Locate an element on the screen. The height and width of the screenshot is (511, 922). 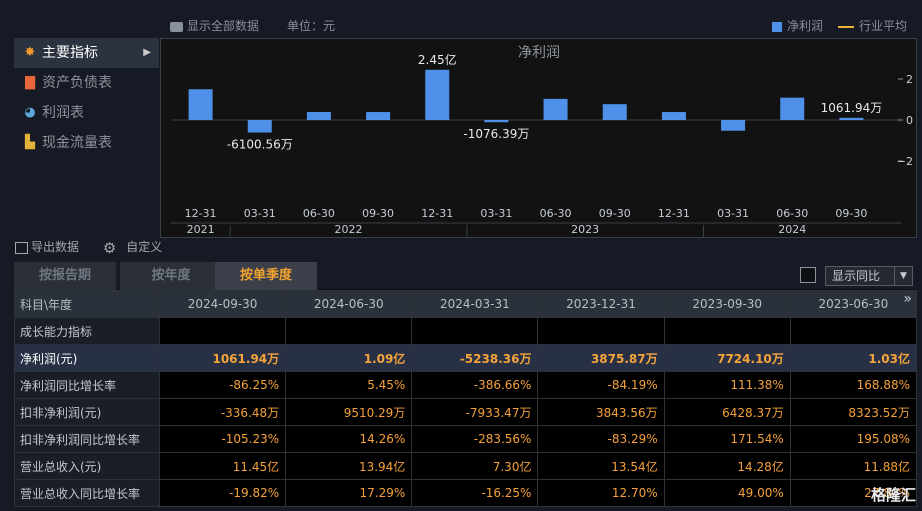
table-cell: 9510.29万 is located at coordinates (349, 412).